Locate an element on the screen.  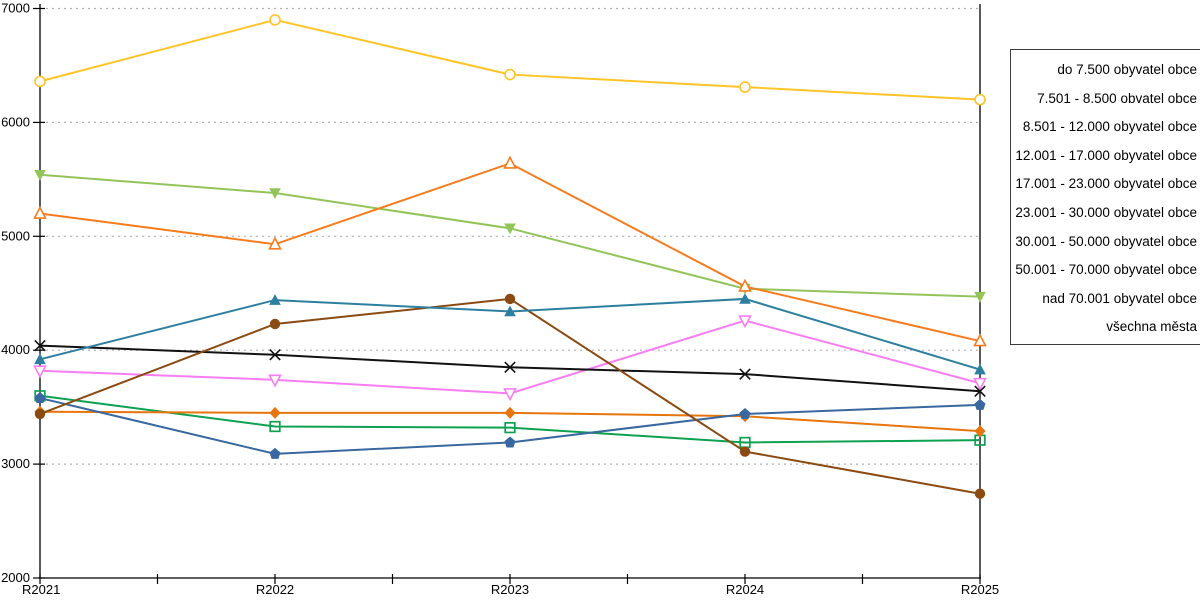
y-tick-label: 2000 is located at coordinates (15, 577).